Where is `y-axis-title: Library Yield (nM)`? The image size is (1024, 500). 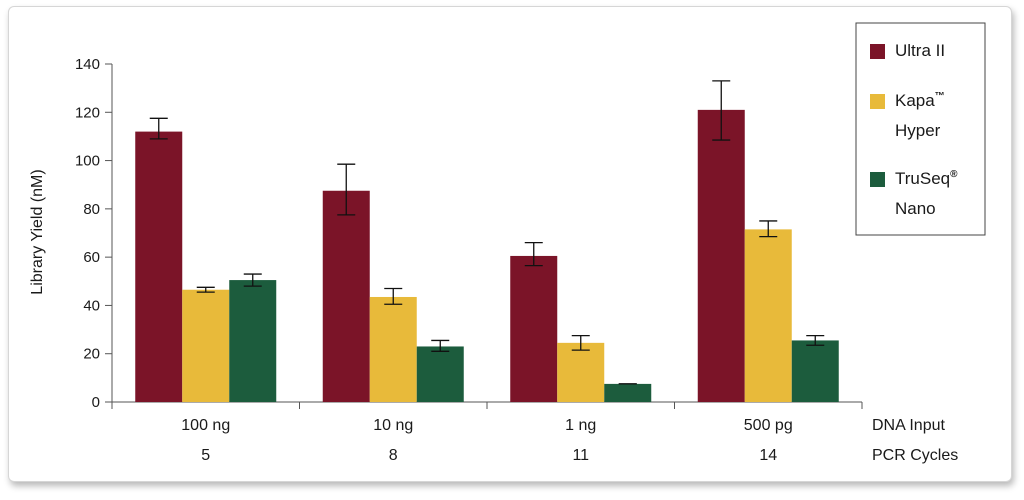
y-axis-title: Library Yield (nM) is located at coordinates (37, 231).